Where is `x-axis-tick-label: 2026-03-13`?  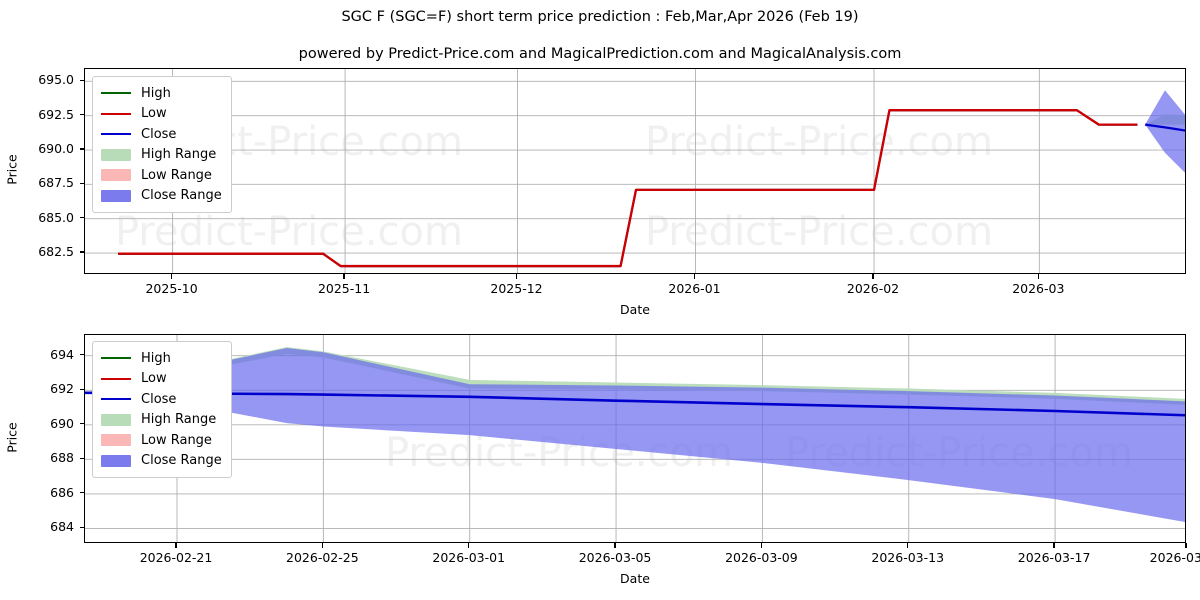 x-axis-tick-label: 2026-03-13 is located at coordinates (908, 557).